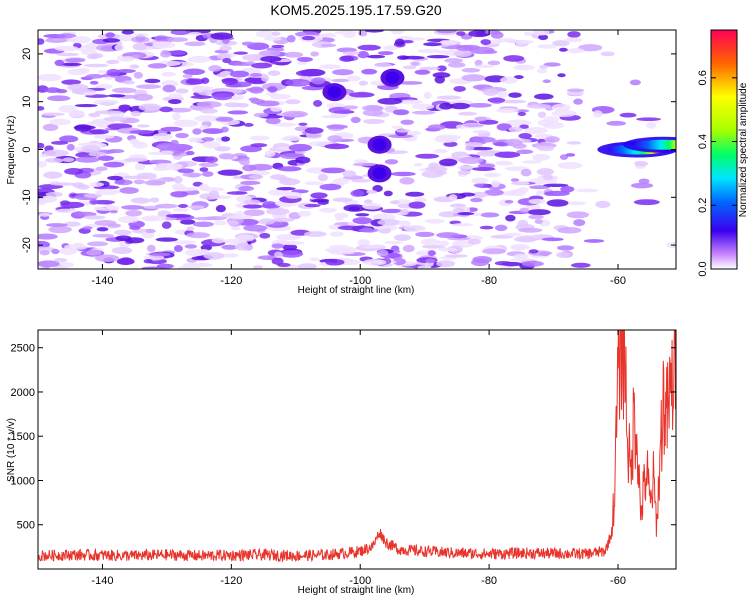  I want to click on y-tick-label: 2500, so click(23, 349).